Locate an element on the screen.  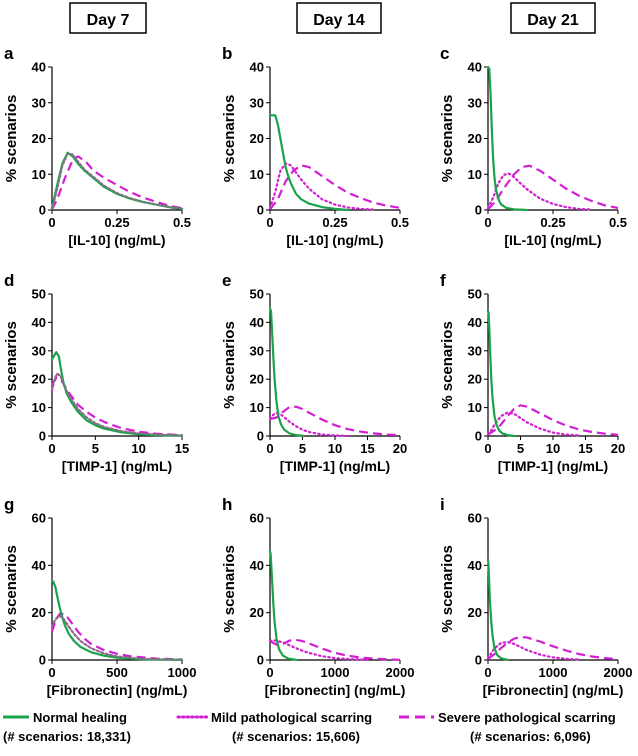
day-7-header: Day 7 is located at coordinates (108, 20).